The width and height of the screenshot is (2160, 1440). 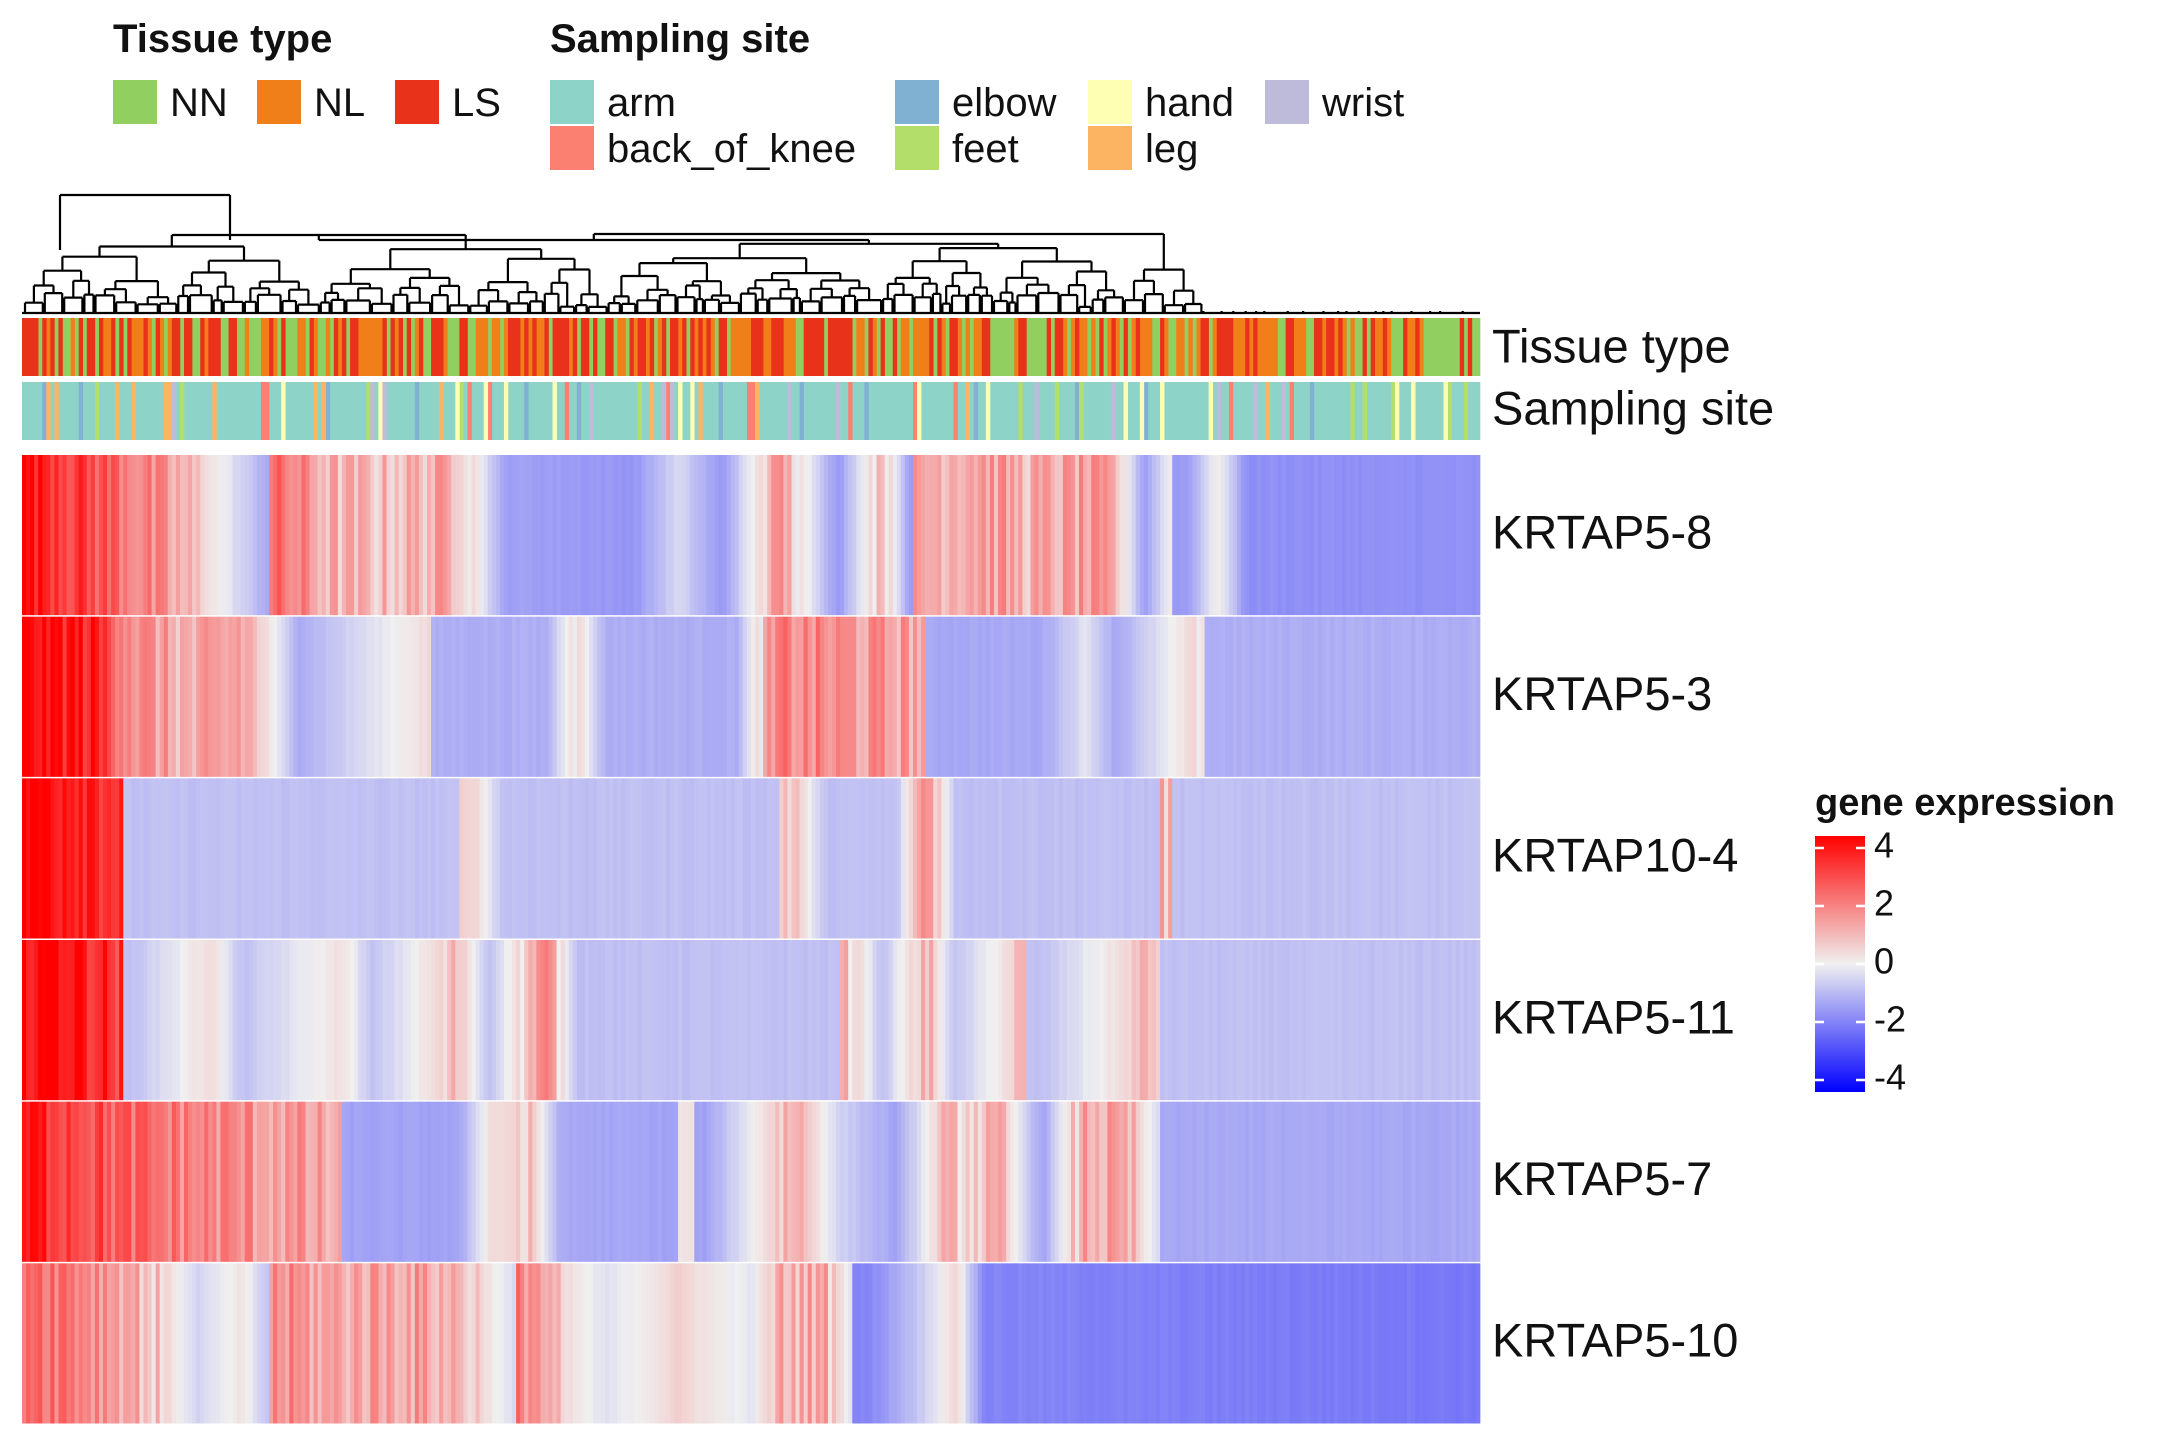 What do you see at coordinates (985, 149) in the screenshot?
I see `legend-label-feet: feet` at bounding box center [985, 149].